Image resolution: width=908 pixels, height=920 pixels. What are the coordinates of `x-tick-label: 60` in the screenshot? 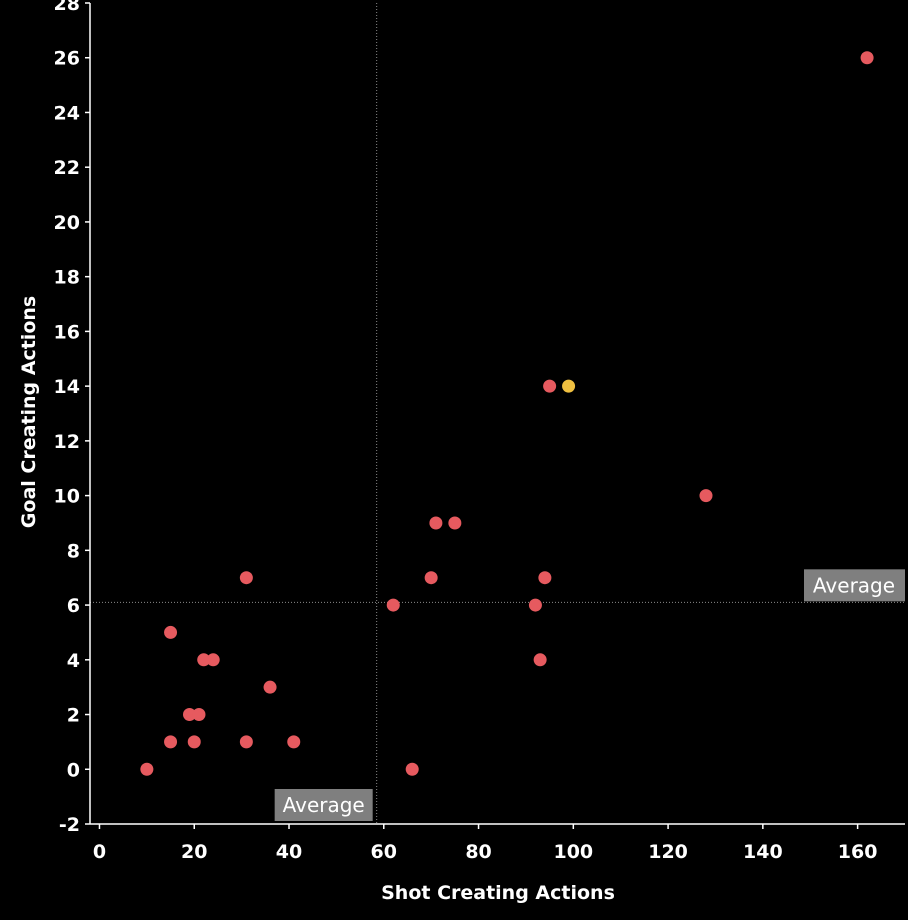 It's located at (384, 852).